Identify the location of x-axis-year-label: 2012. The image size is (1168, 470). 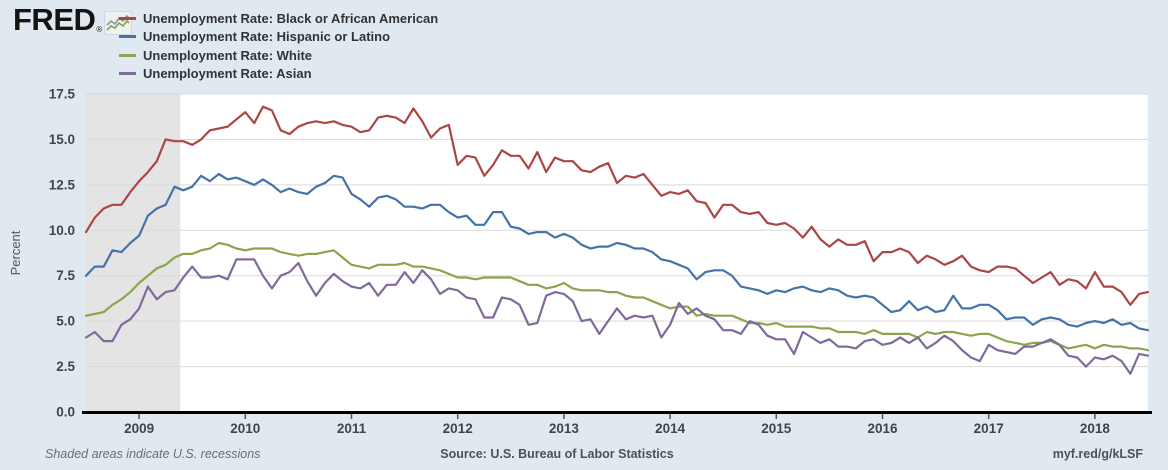
(458, 428).